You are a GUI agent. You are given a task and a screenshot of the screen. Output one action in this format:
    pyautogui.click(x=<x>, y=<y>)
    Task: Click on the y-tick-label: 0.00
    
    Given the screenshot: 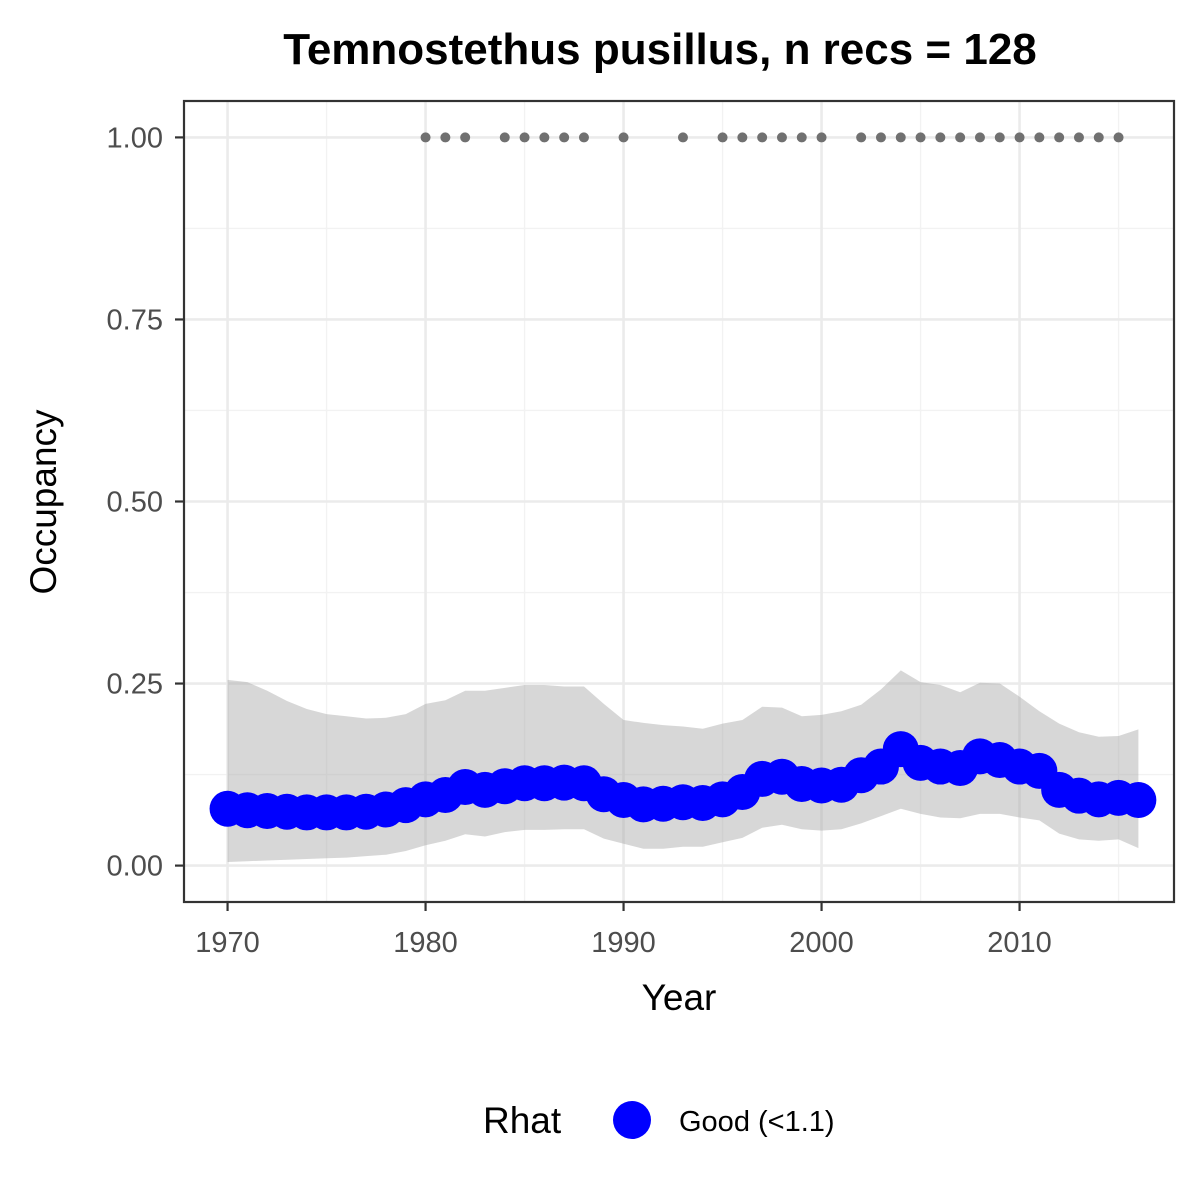 What is the action you would take?
    pyautogui.click(x=135, y=867)
    